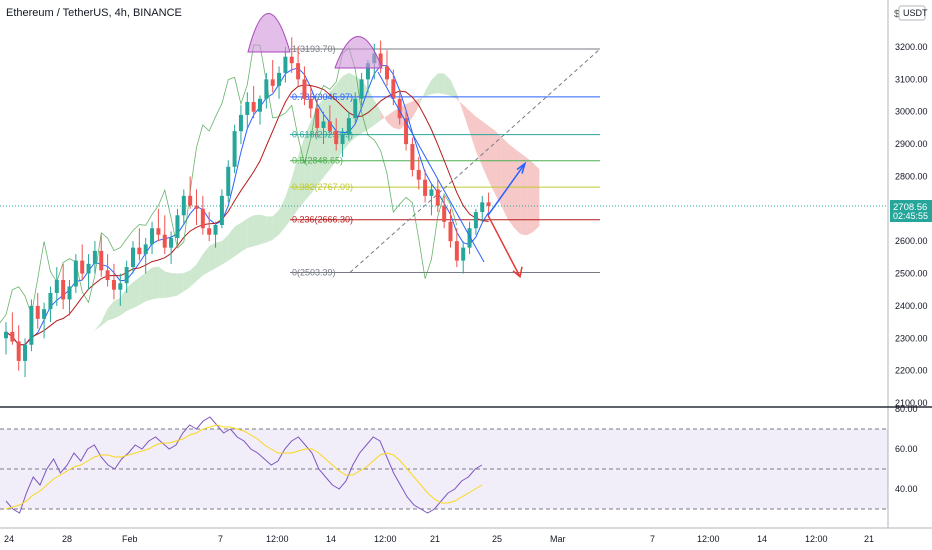 This screenshot has height=550, width=932. What do you see at coordinates (897, 14) in the screenshot?
I see `settings-icon: $` at bounding box center [897, 14].